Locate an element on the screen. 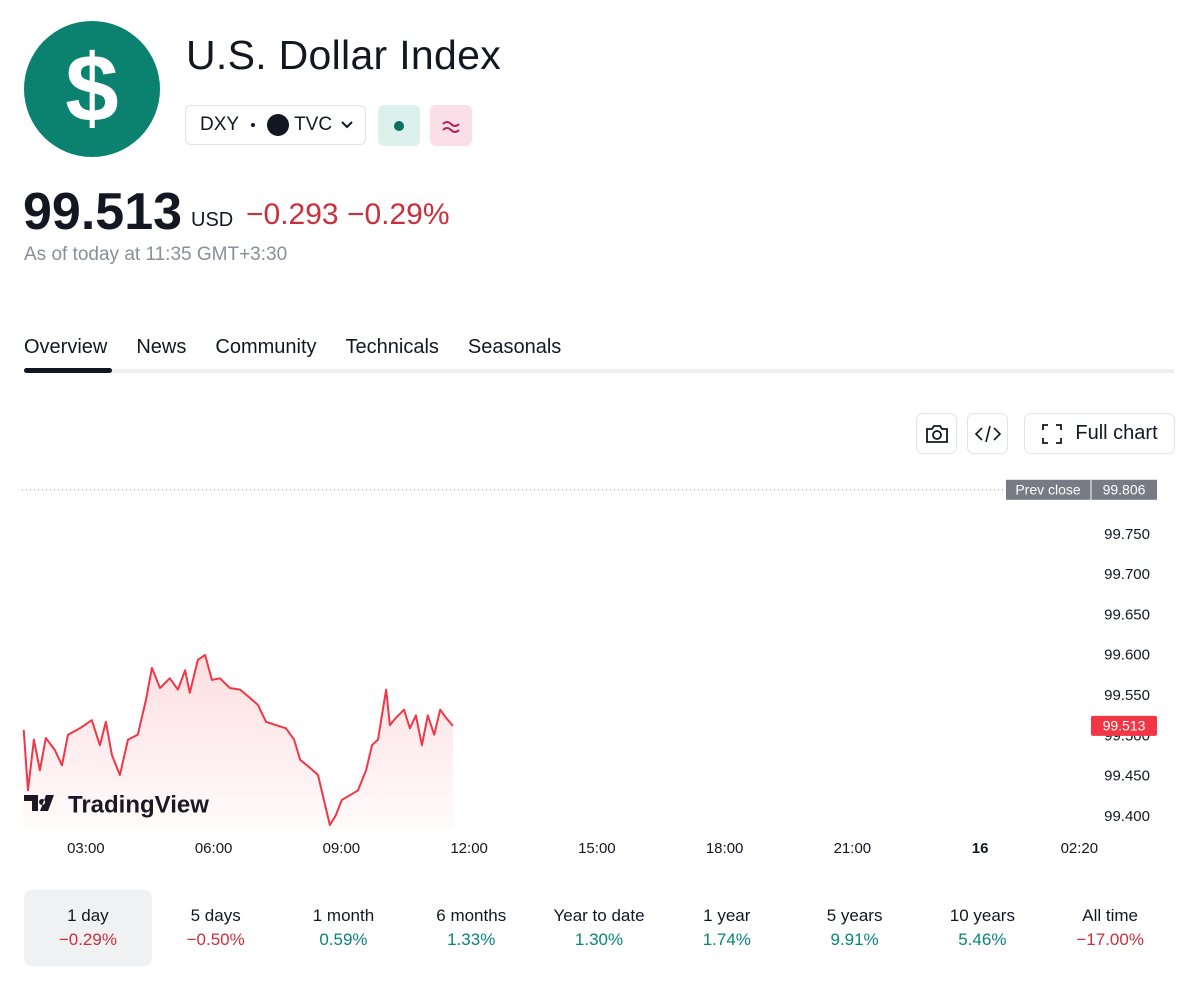 This screenshot has width=1198, height=999. full-chart-button: Full chart is located at coordinates (1099, 433).